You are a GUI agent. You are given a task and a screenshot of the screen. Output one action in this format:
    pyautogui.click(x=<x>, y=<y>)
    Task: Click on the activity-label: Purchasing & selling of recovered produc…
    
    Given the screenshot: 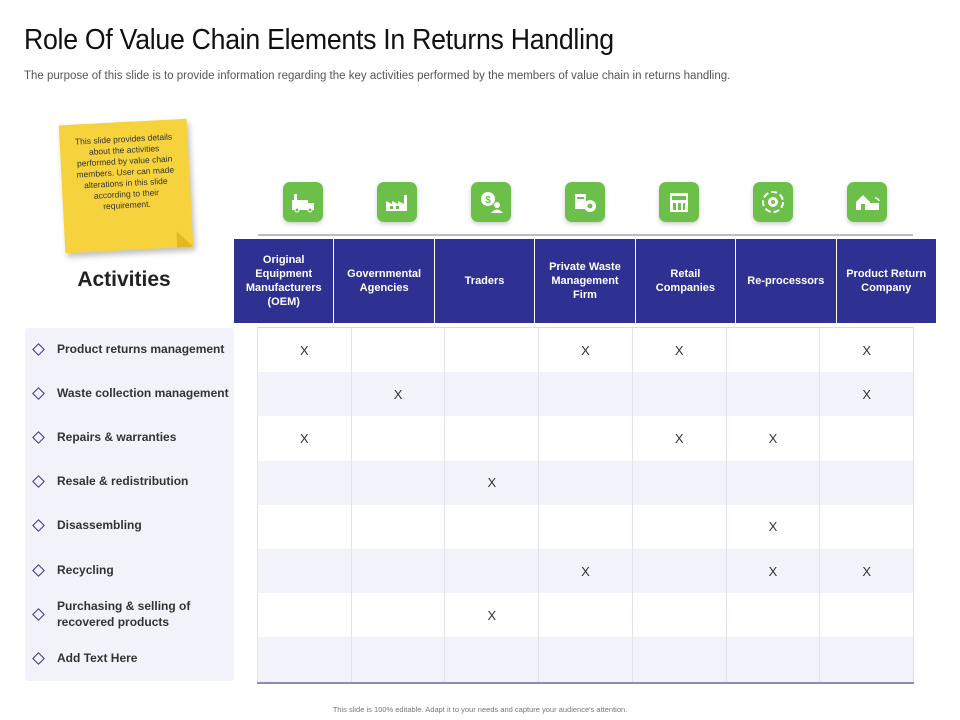 What is the action you would take?
    pyautogui.click(x=124, y=614)
    